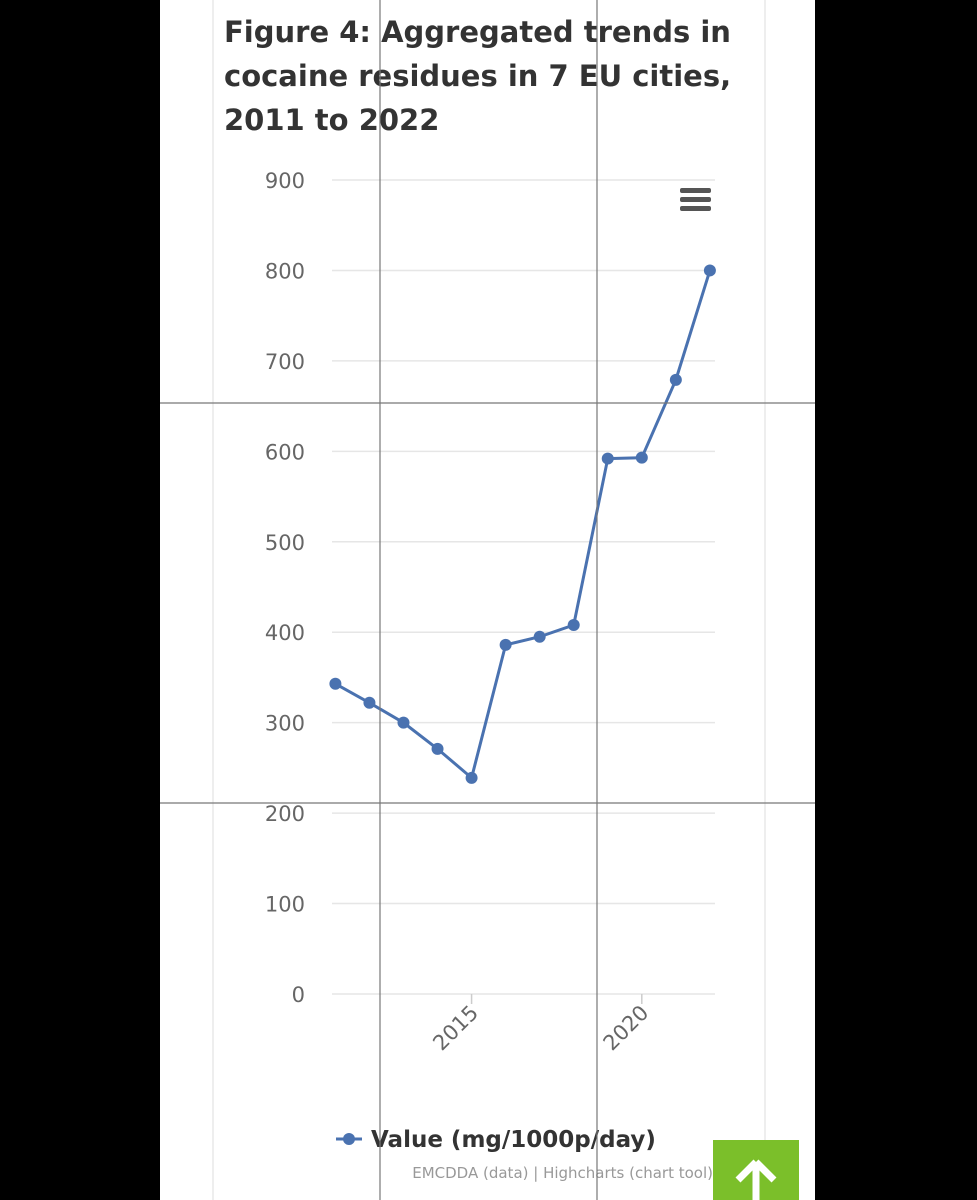 This screenshot has width=977, height=1200. I want to click on y-tick-label: 200, so click(285, 814).